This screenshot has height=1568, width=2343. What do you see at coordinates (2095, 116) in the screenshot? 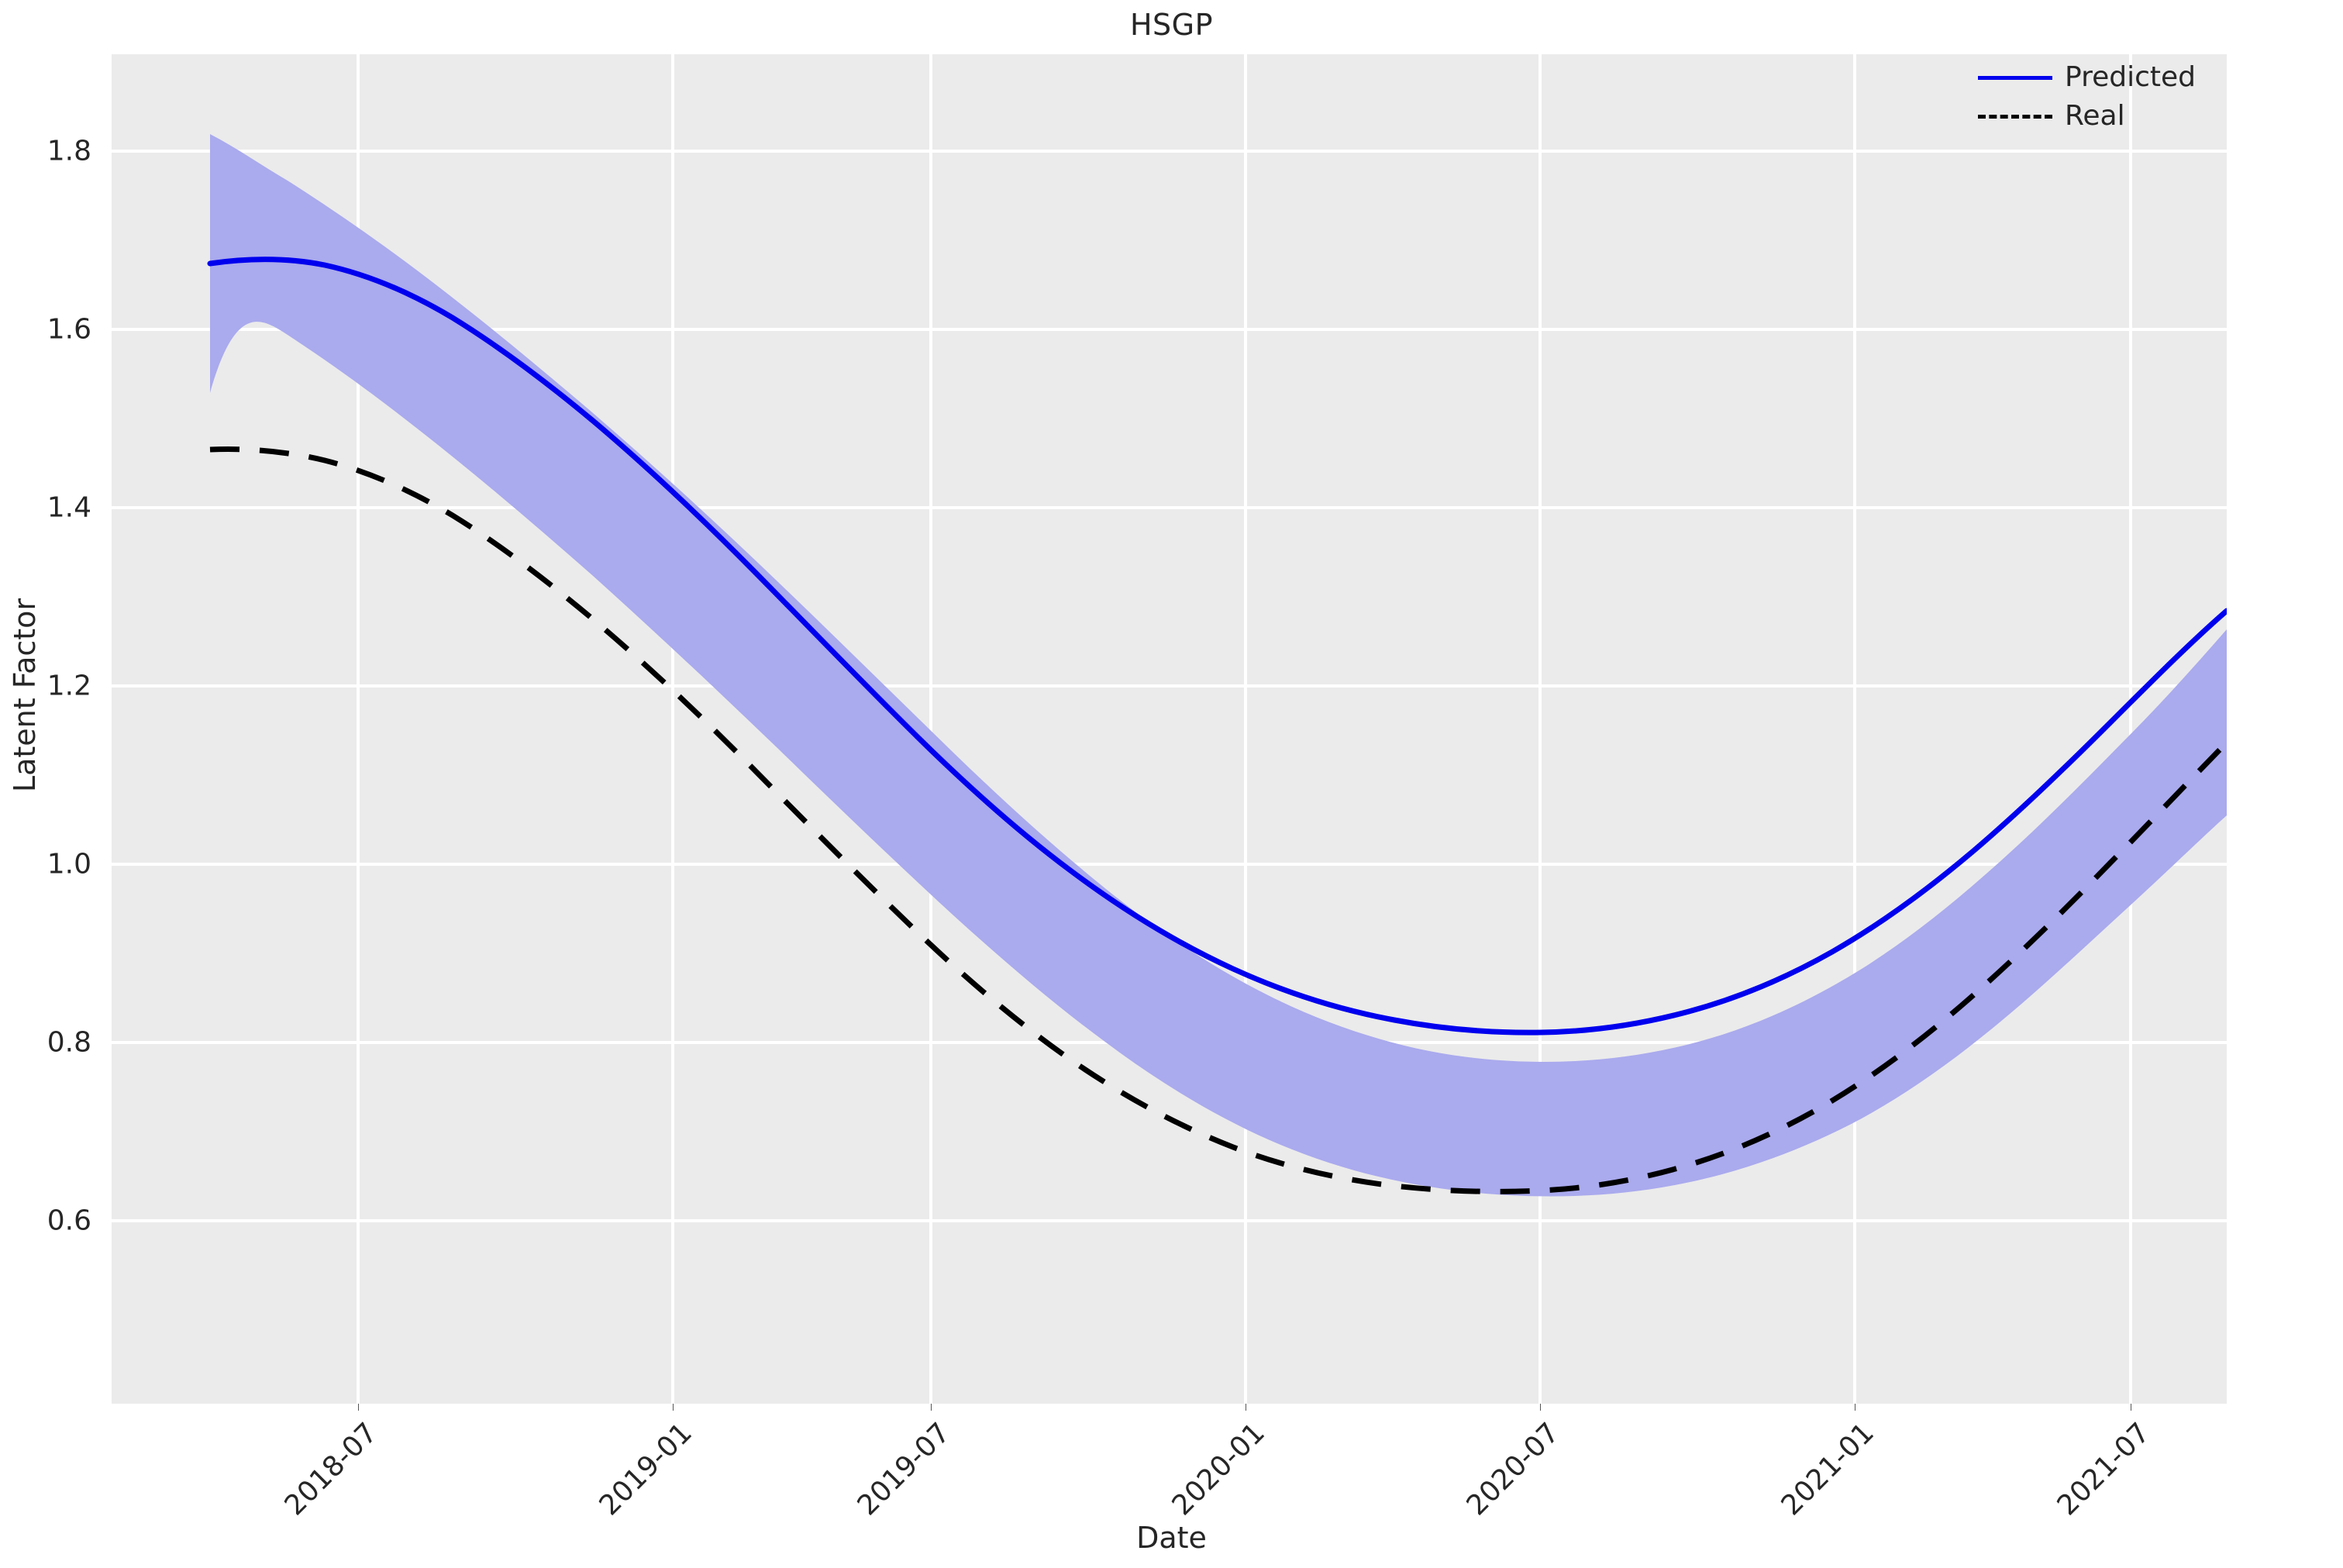
I see `legend-label-real: Real` at bounding box center [2095, 116].